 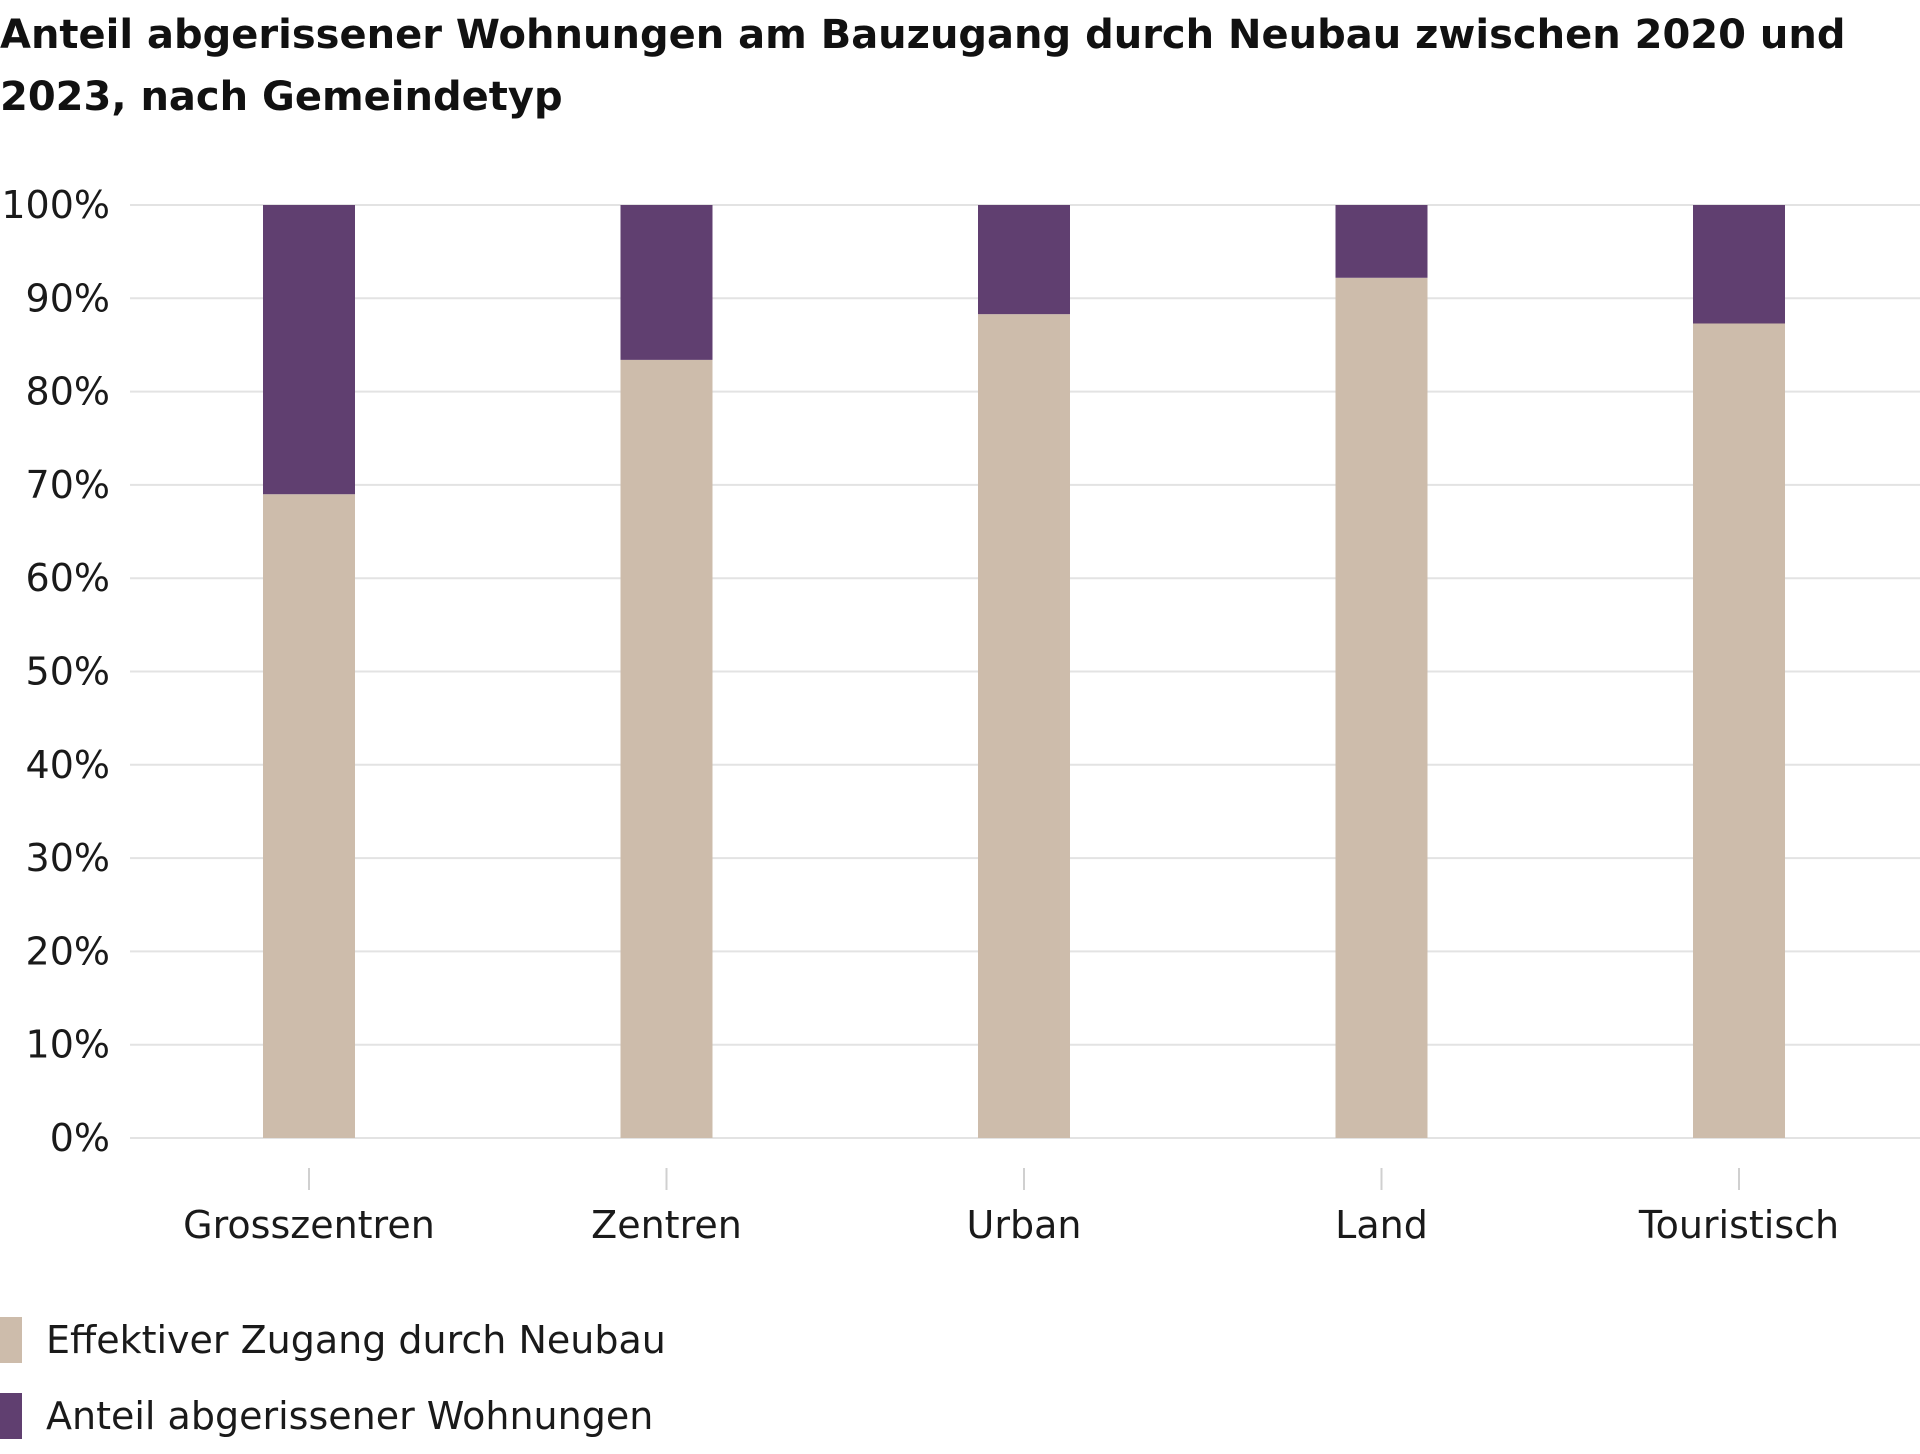 What do you see at coordinates (1739, 264) in the screenshot?
I see `bar-touristisch-abriss` at bounding box center [1739, 264].